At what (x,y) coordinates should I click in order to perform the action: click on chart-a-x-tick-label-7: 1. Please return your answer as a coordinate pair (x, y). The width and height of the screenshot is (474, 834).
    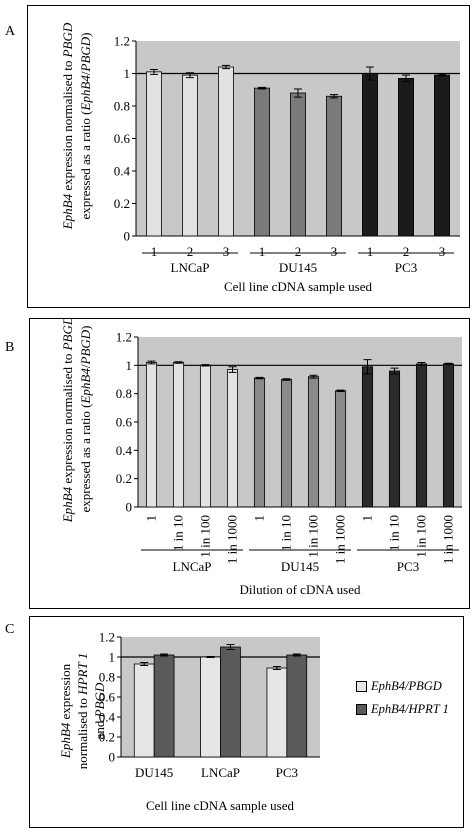
    Looking at the image, I should click on (370, 251).